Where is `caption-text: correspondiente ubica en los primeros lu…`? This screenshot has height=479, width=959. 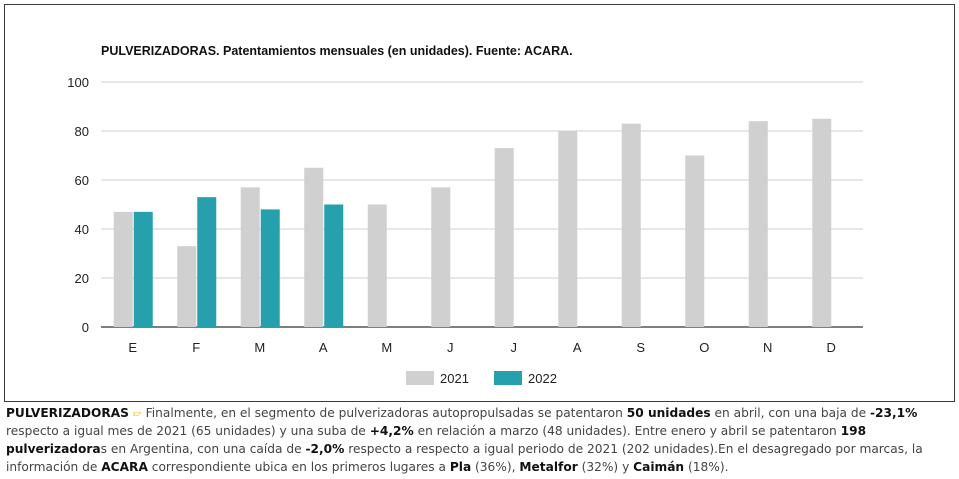
caption-text: correspondiente ubica en los primeros lu… is located at coordinates (298, 467).